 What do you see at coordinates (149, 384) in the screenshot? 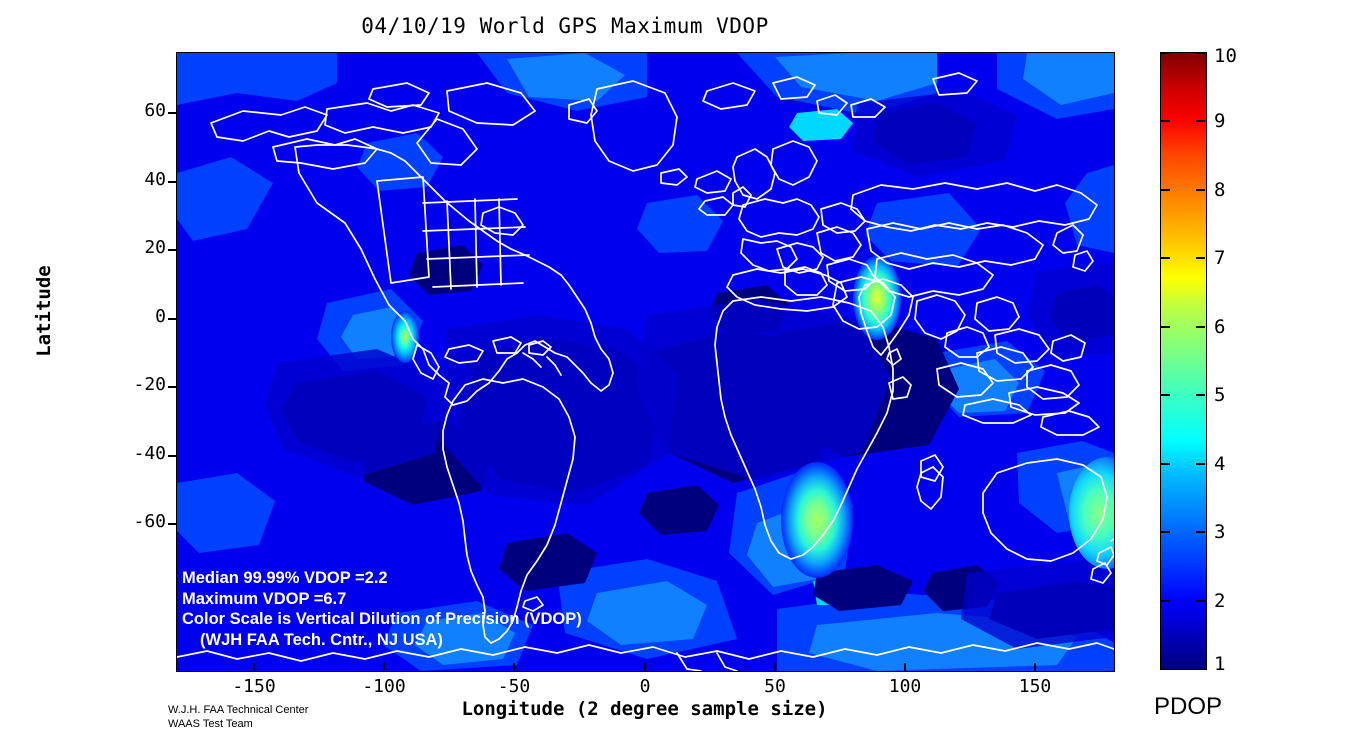
I see `ytick-label-m20: -20` at bounding box center [149, 384].